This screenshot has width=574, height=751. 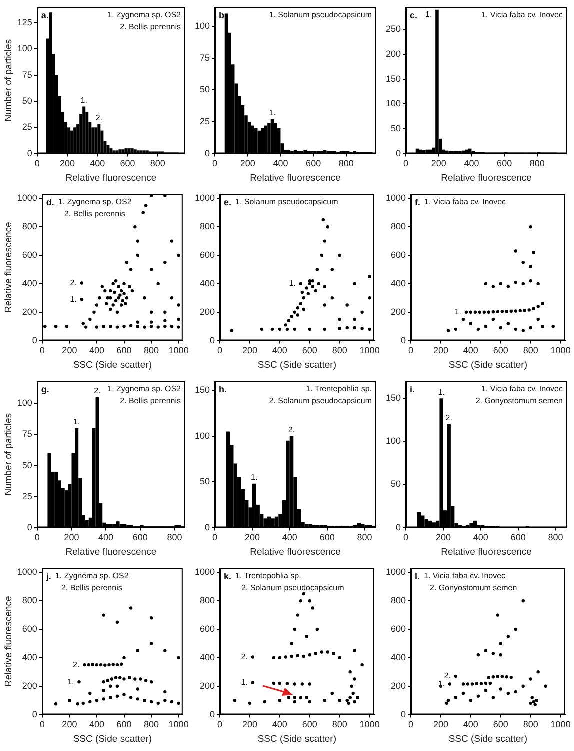 What do you see at coordinates (45, 15) in the screenshot?
I see `annotation: a.` at bounding box center [45, 15].